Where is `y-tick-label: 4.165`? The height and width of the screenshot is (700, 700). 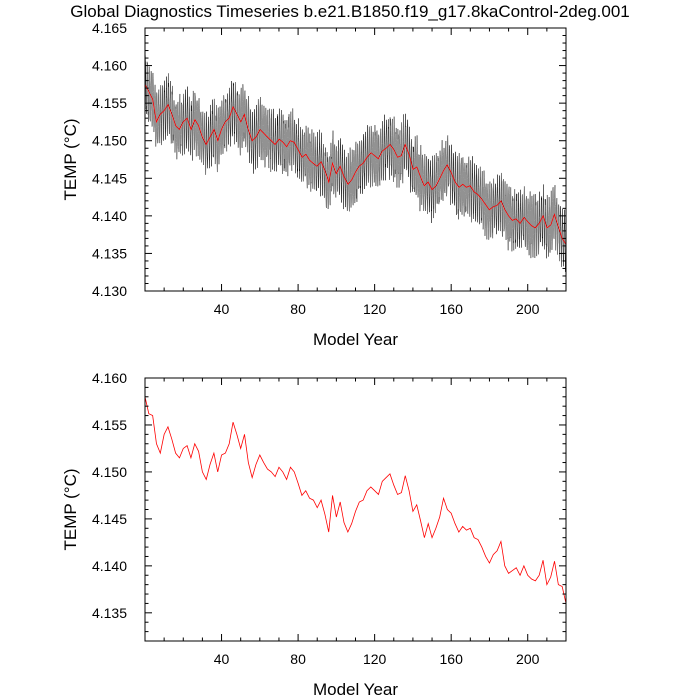
y-tick-label: 4.165 is located at coordinates (109, 28).